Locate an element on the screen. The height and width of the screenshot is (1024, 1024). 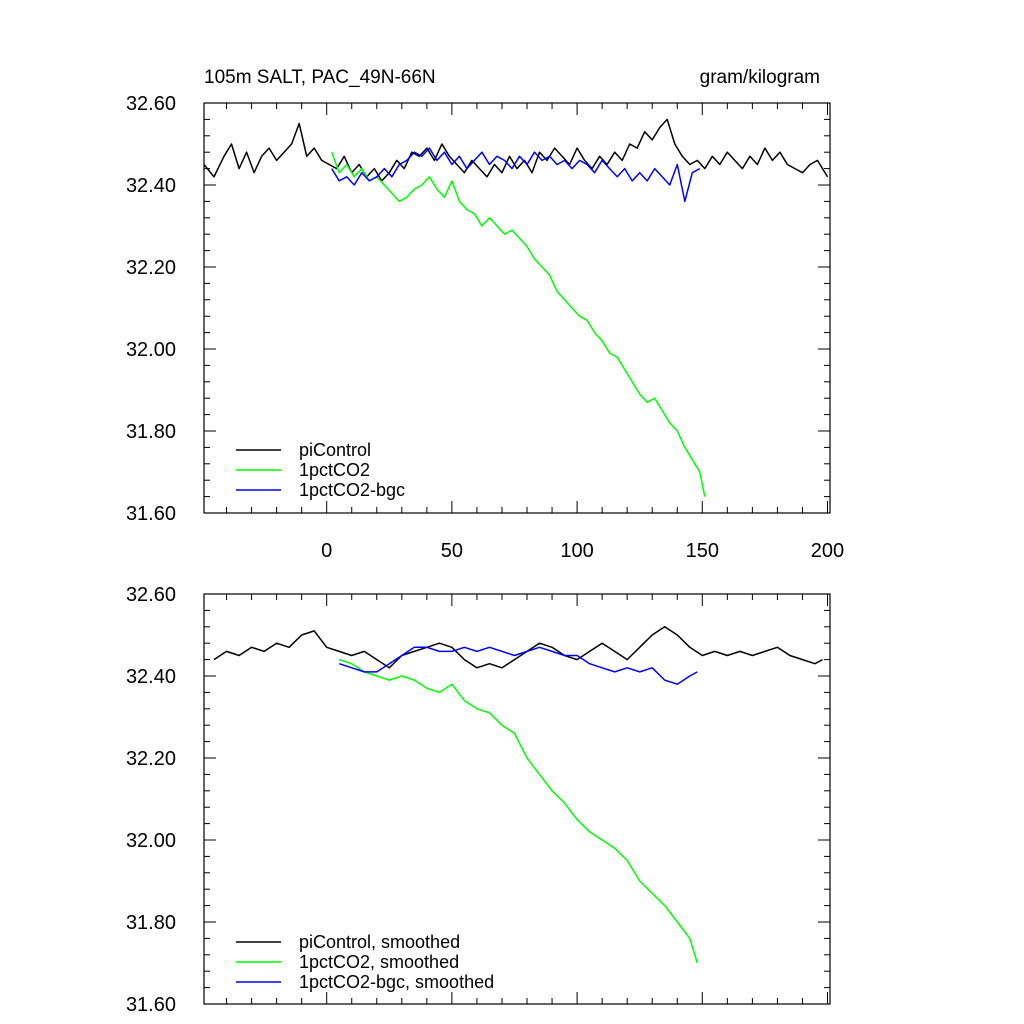
top-series-line-1pctco2 is located at coordinates (518, 324).